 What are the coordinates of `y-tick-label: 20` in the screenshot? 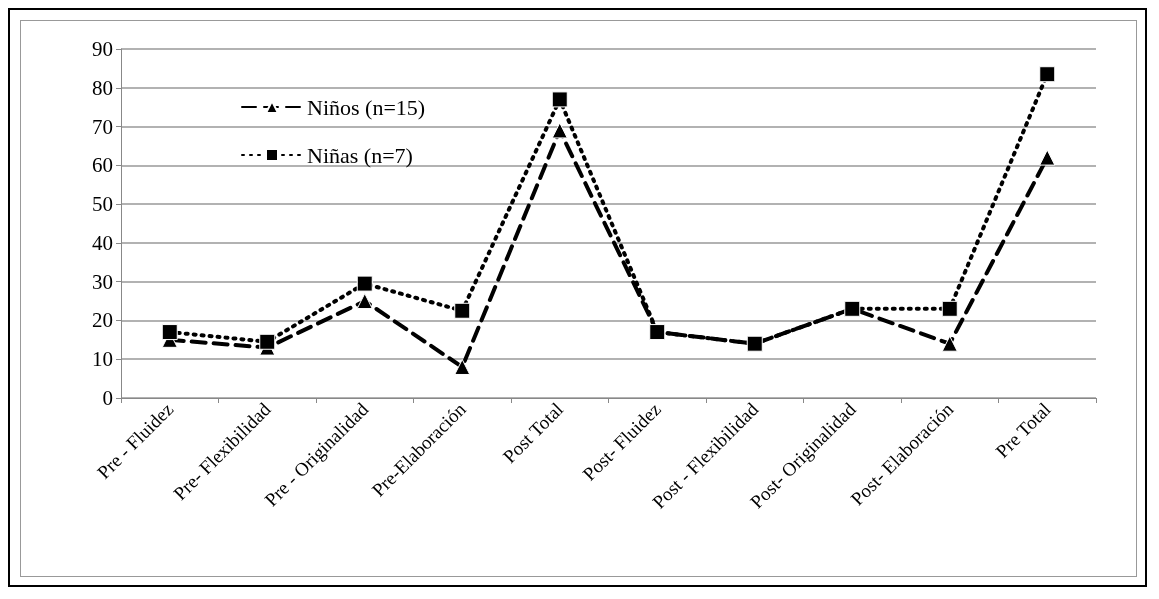 It's located at (102, 320).